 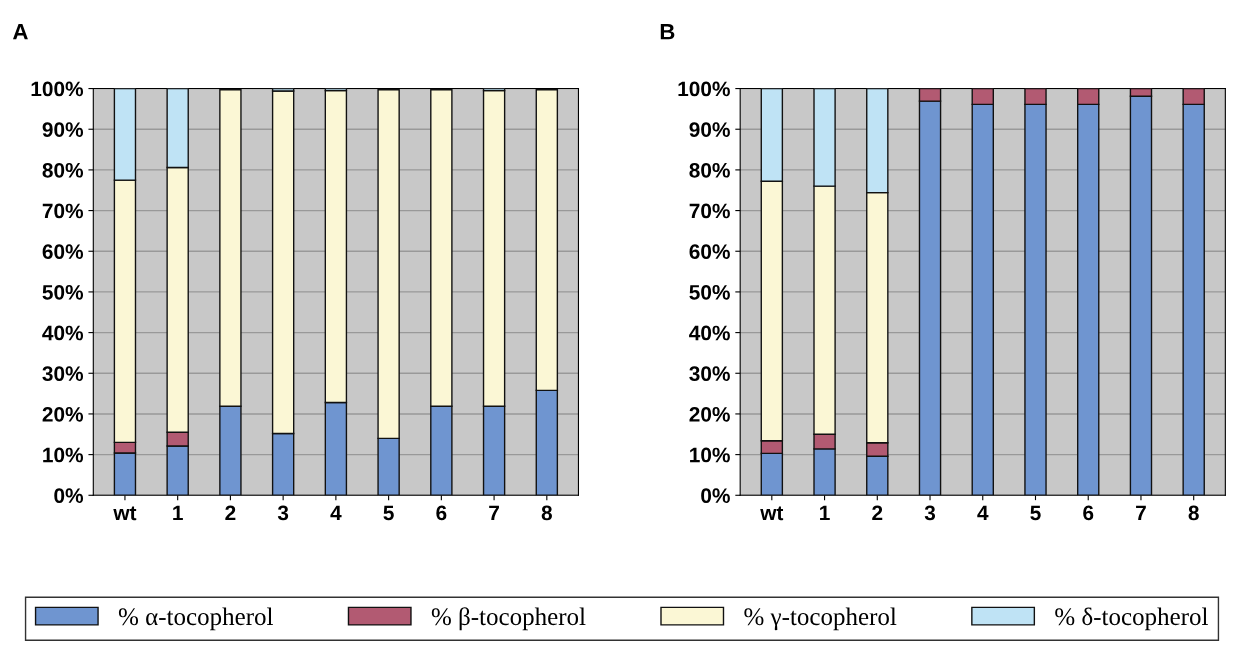 I want to click on legend-label: % β-tocopherol, so click(x=508, y=619).